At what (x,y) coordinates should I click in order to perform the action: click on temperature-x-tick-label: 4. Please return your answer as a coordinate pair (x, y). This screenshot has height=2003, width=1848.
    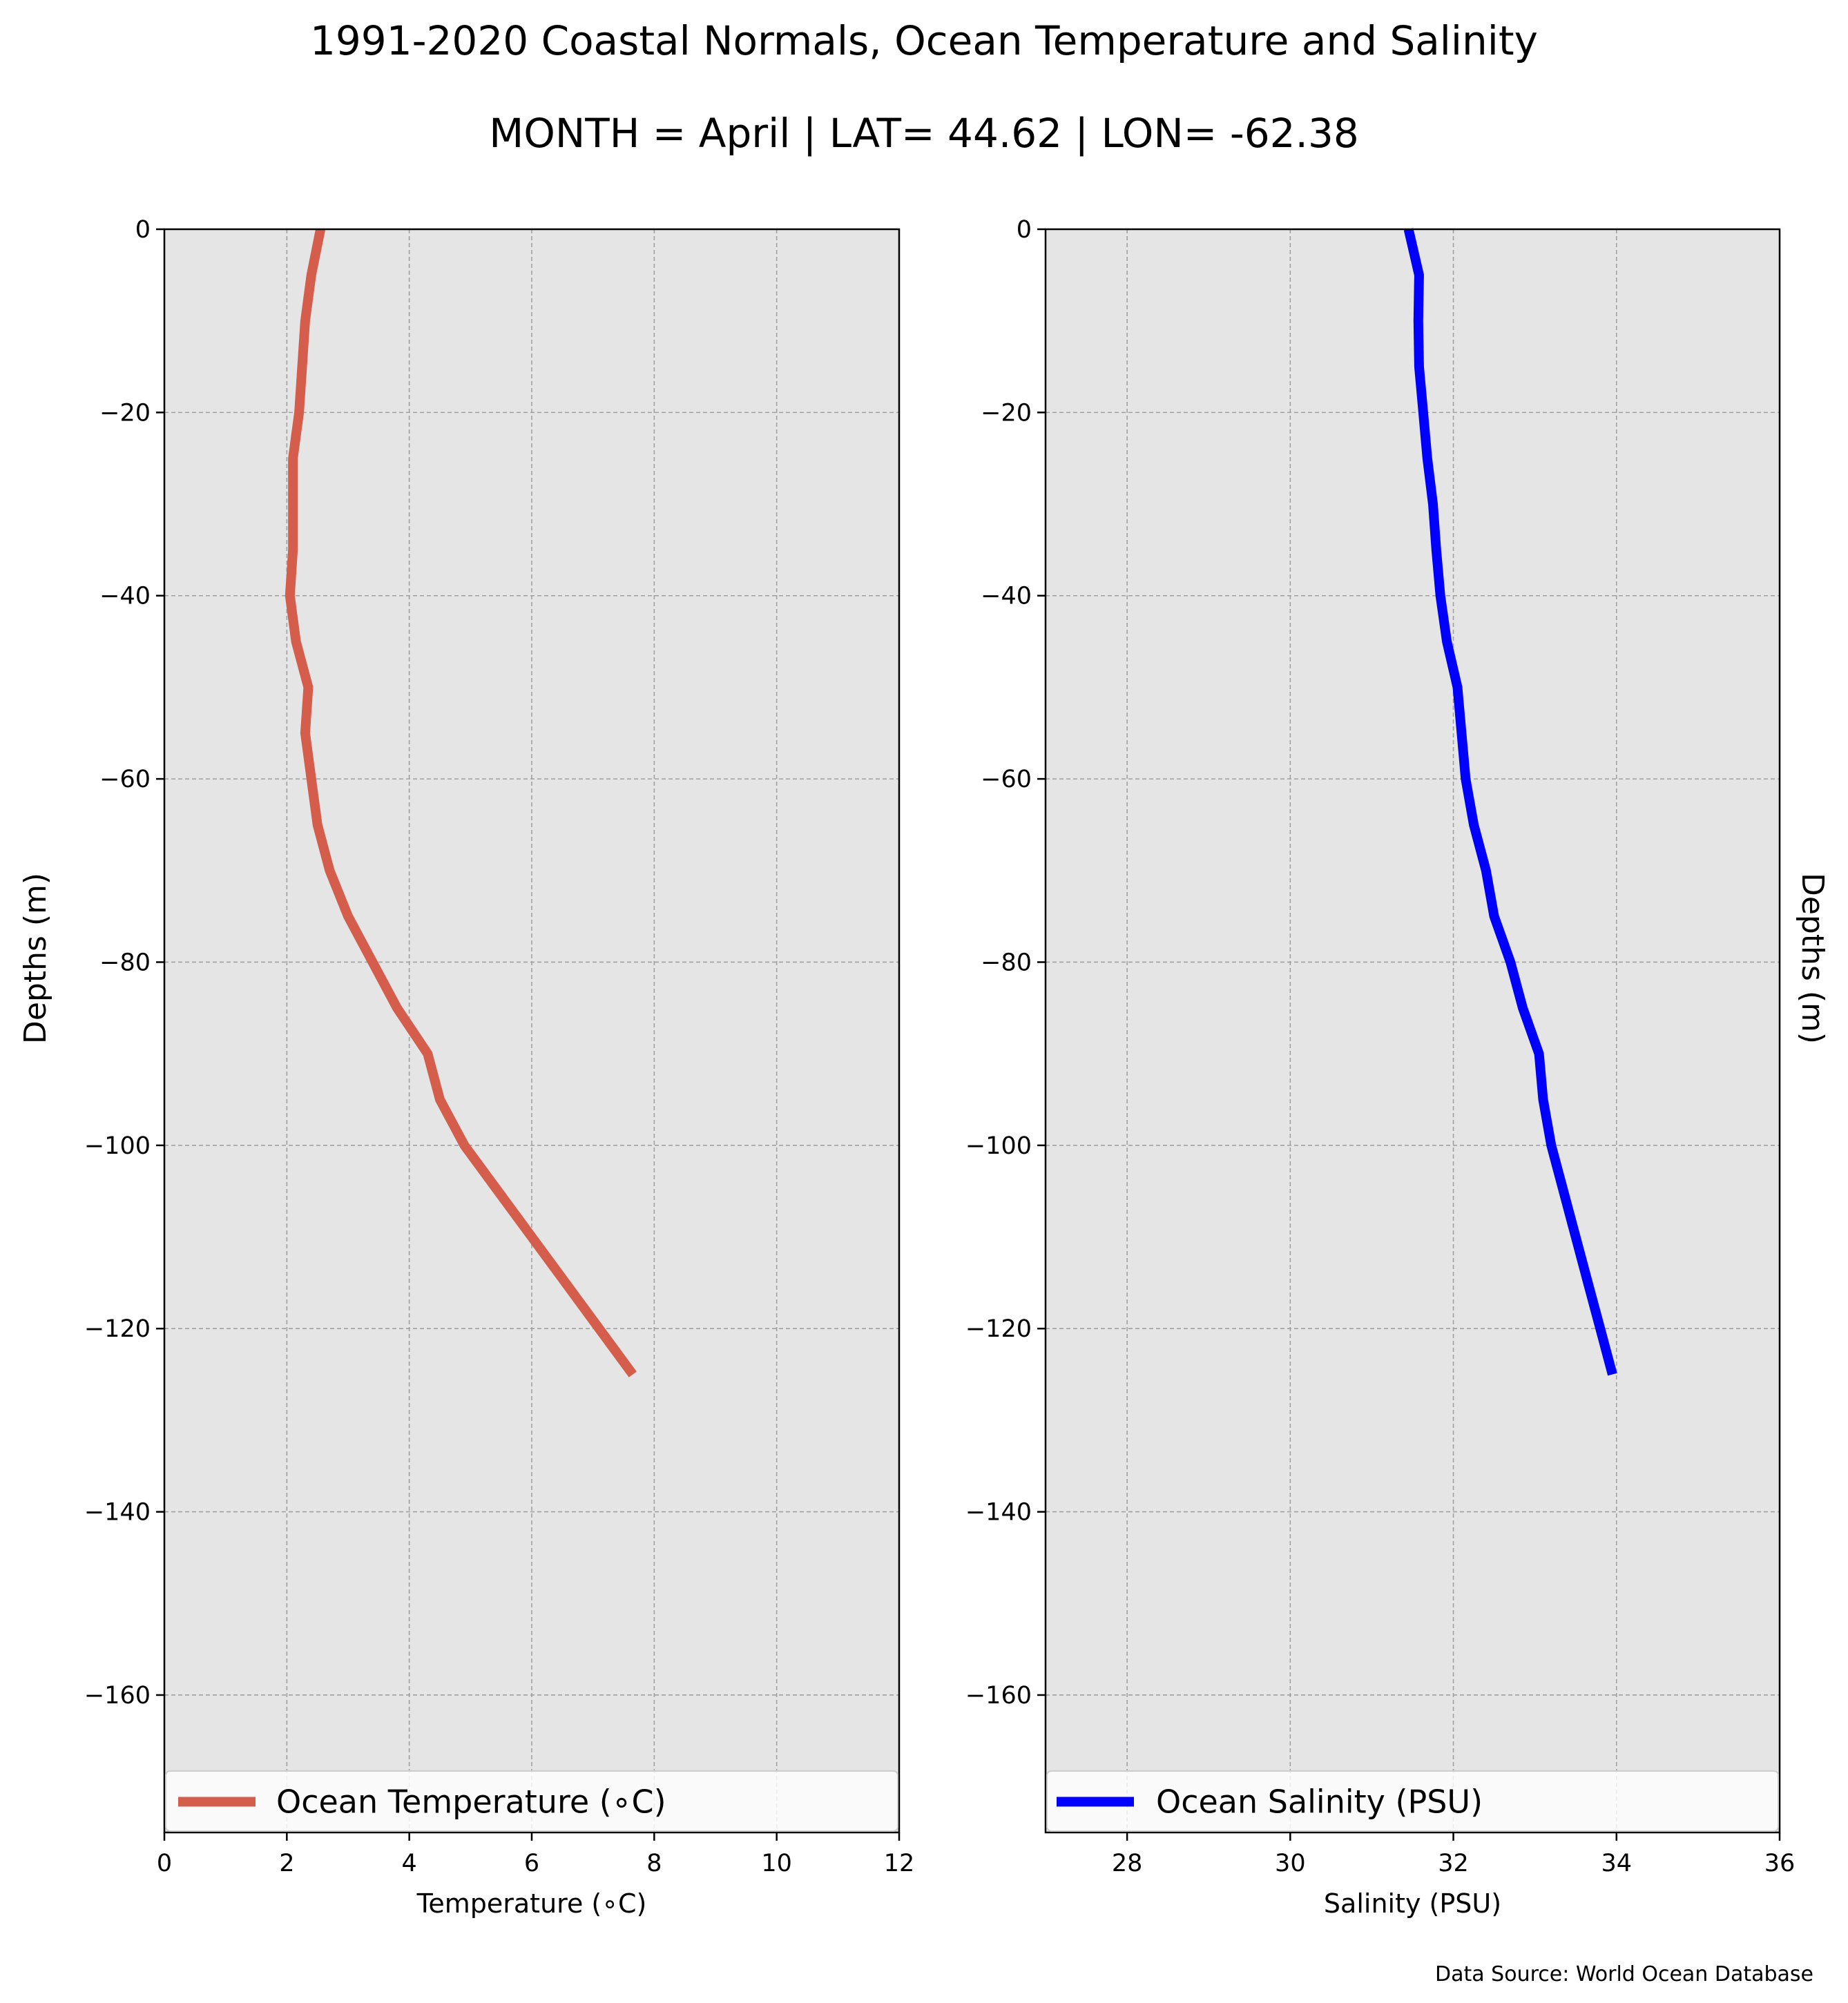
    Looking at the image, I should click on (409, 1863).